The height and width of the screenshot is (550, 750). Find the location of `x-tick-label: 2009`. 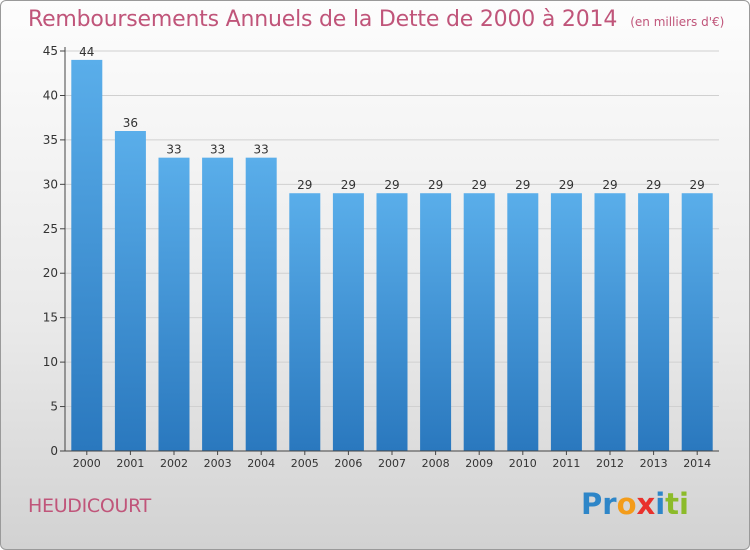

x-tick-label: 2009 is located at coordinates (479, 463).